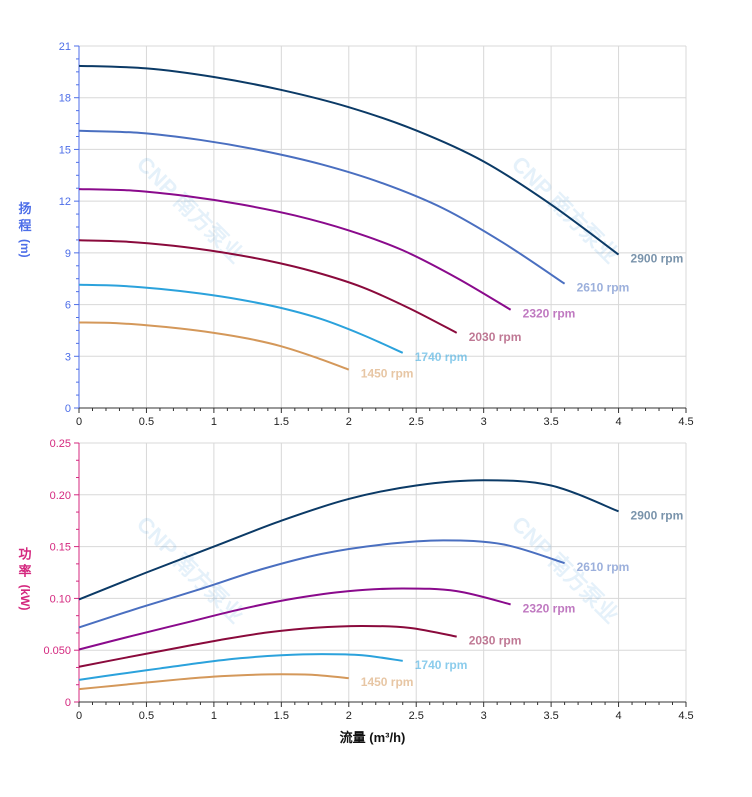 This screenshot has width=752, height=797. I want to click on y-axis-label: 程, so click(24, 225).